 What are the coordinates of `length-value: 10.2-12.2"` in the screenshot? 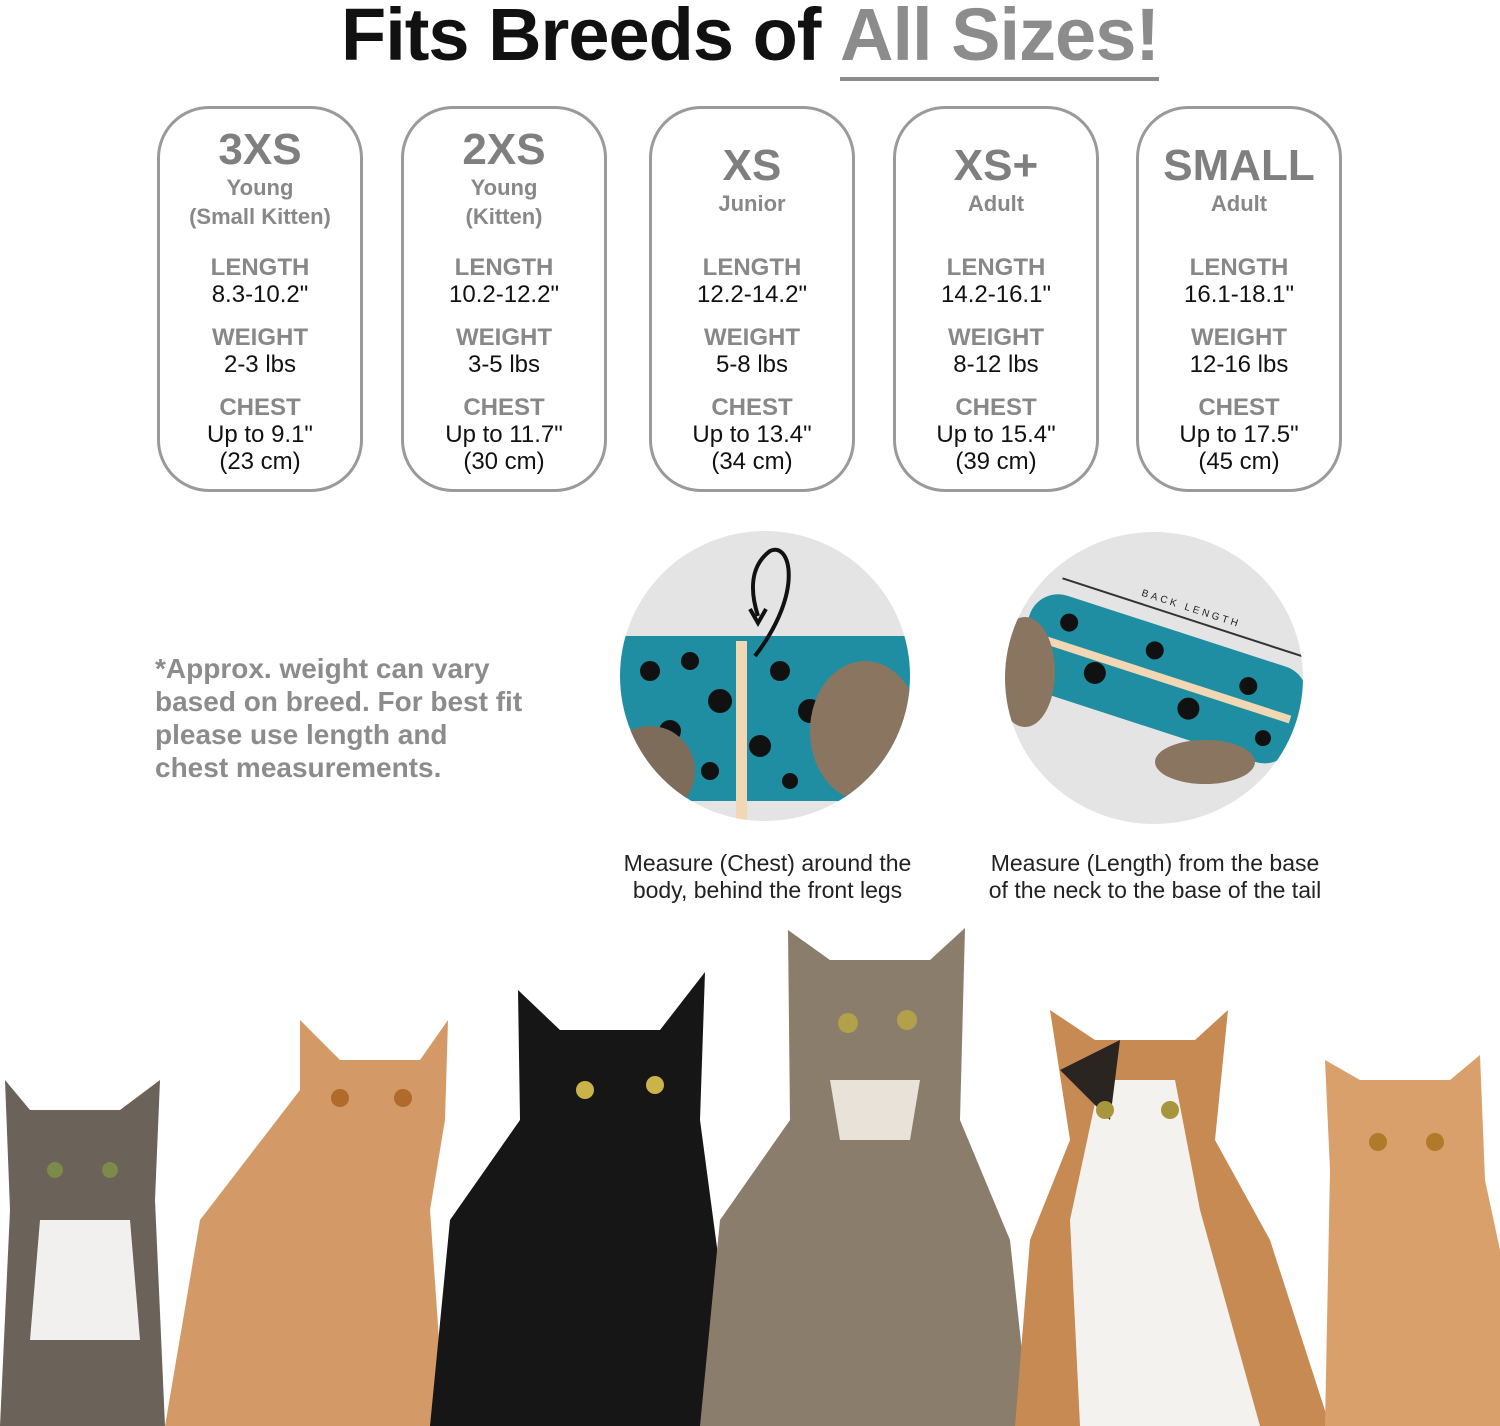 It's located at (504, 294).